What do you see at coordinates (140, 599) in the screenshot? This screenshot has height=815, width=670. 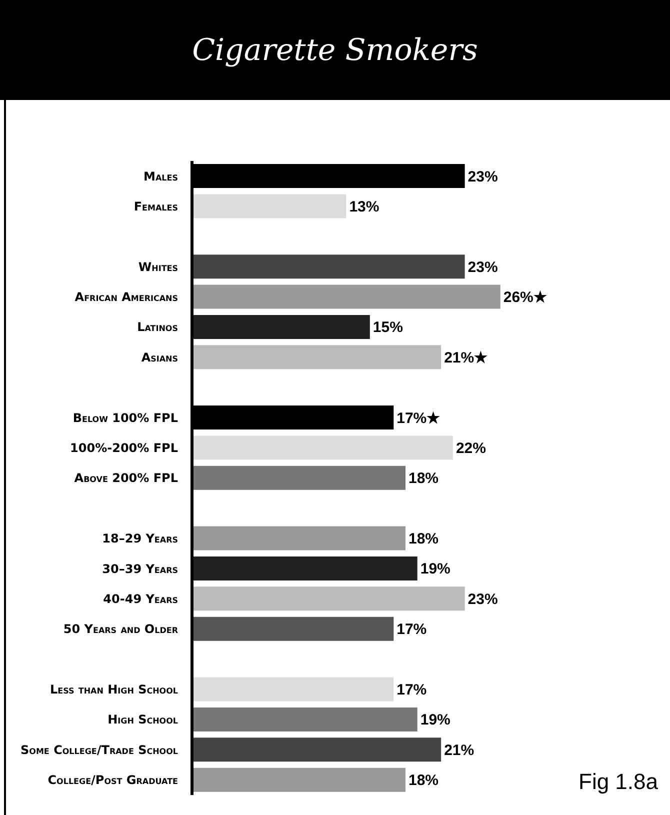 I see `y-tick-label: 40-49 Years` at bounding box center [140, 599].